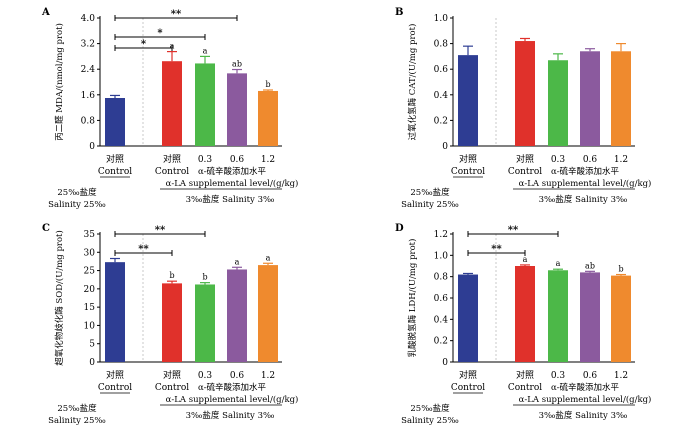 The image size is (700, 427). Describe the element at coordinates (90, 272) in the screenshot. I see `y-tick-label: 25` at that location.